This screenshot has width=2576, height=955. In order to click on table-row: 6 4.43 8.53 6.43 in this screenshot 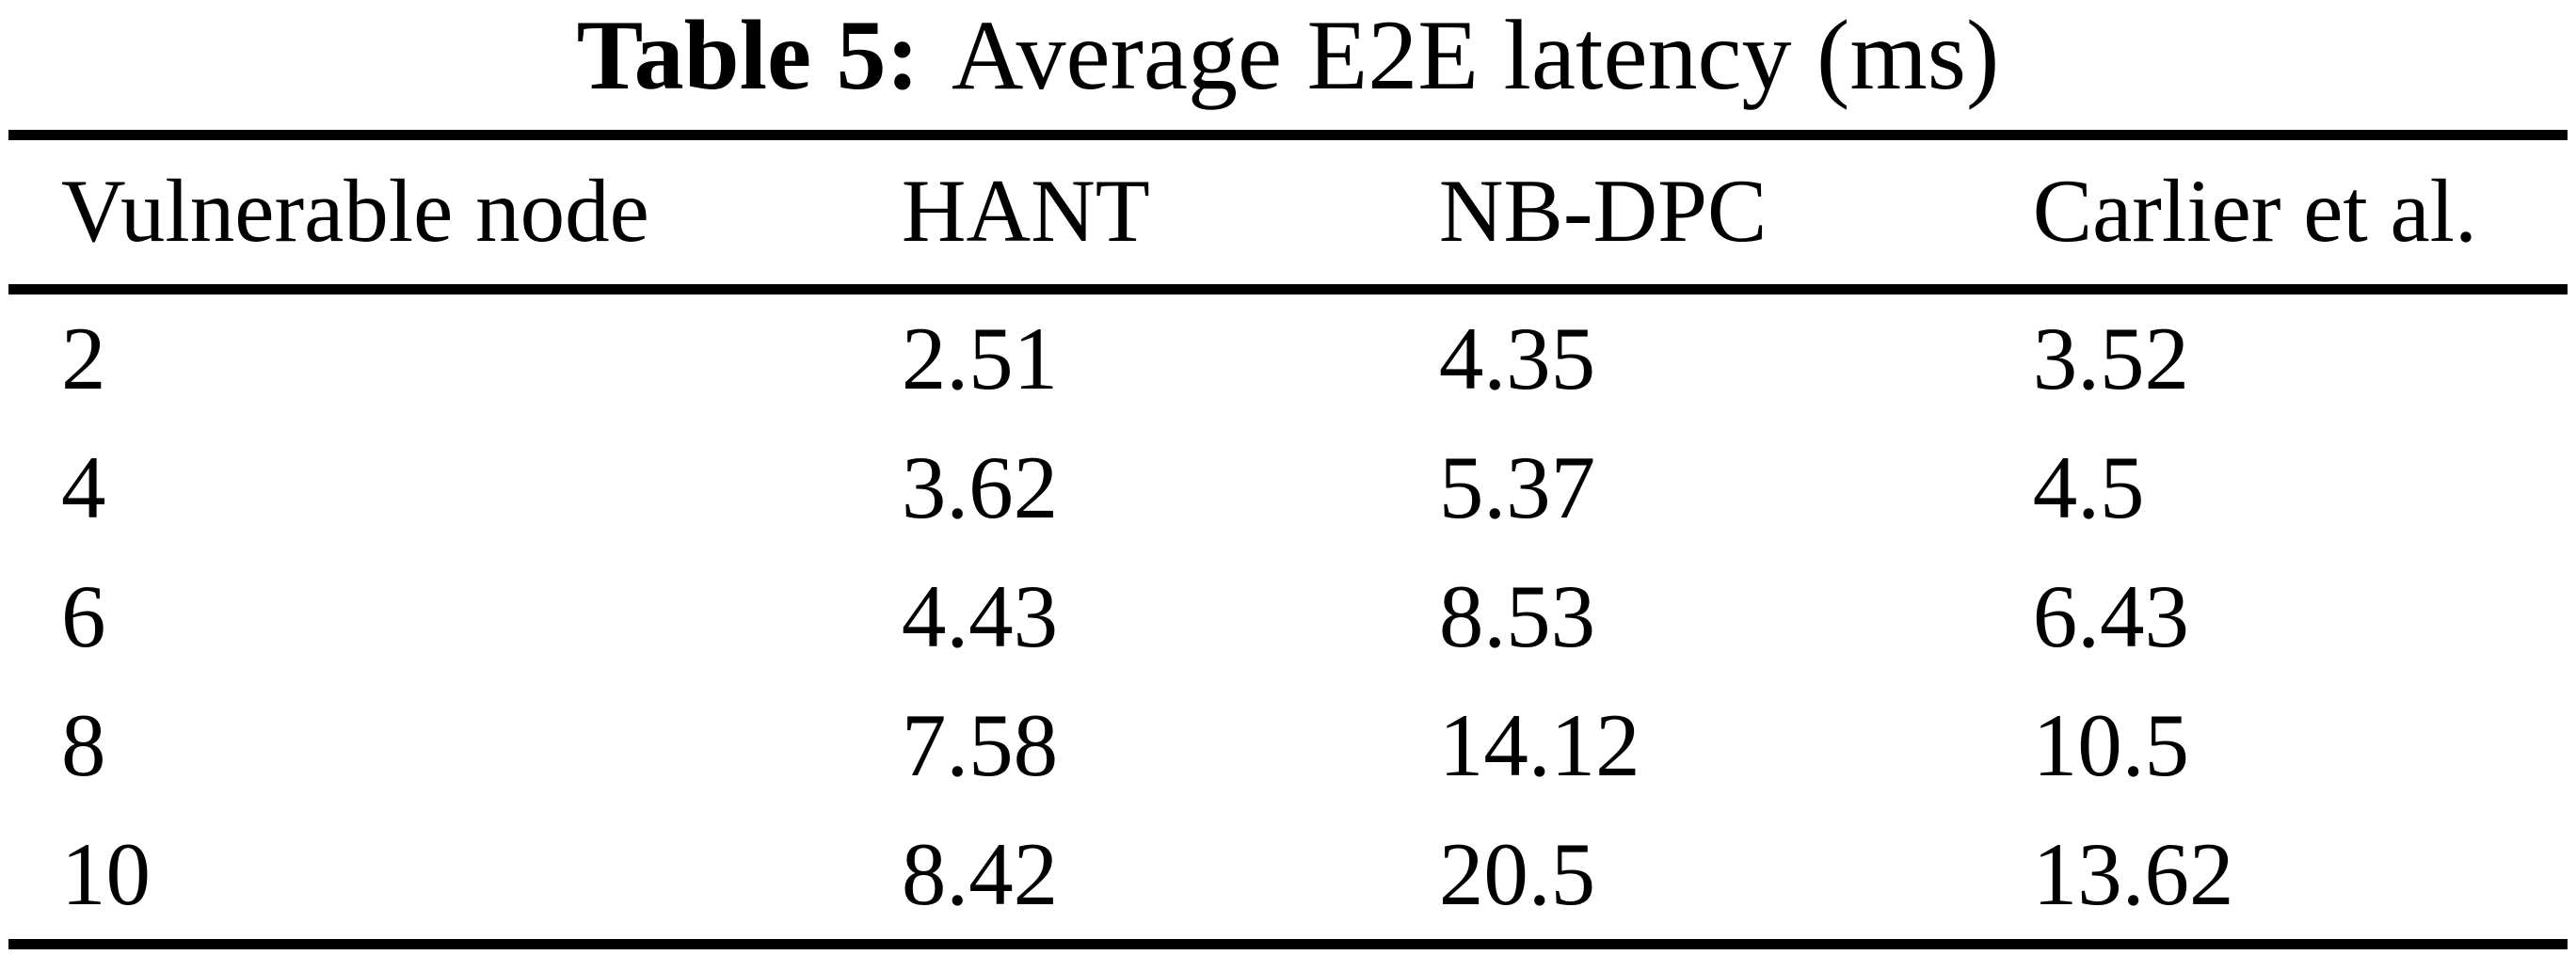, I will do `click(1288, 616)`.